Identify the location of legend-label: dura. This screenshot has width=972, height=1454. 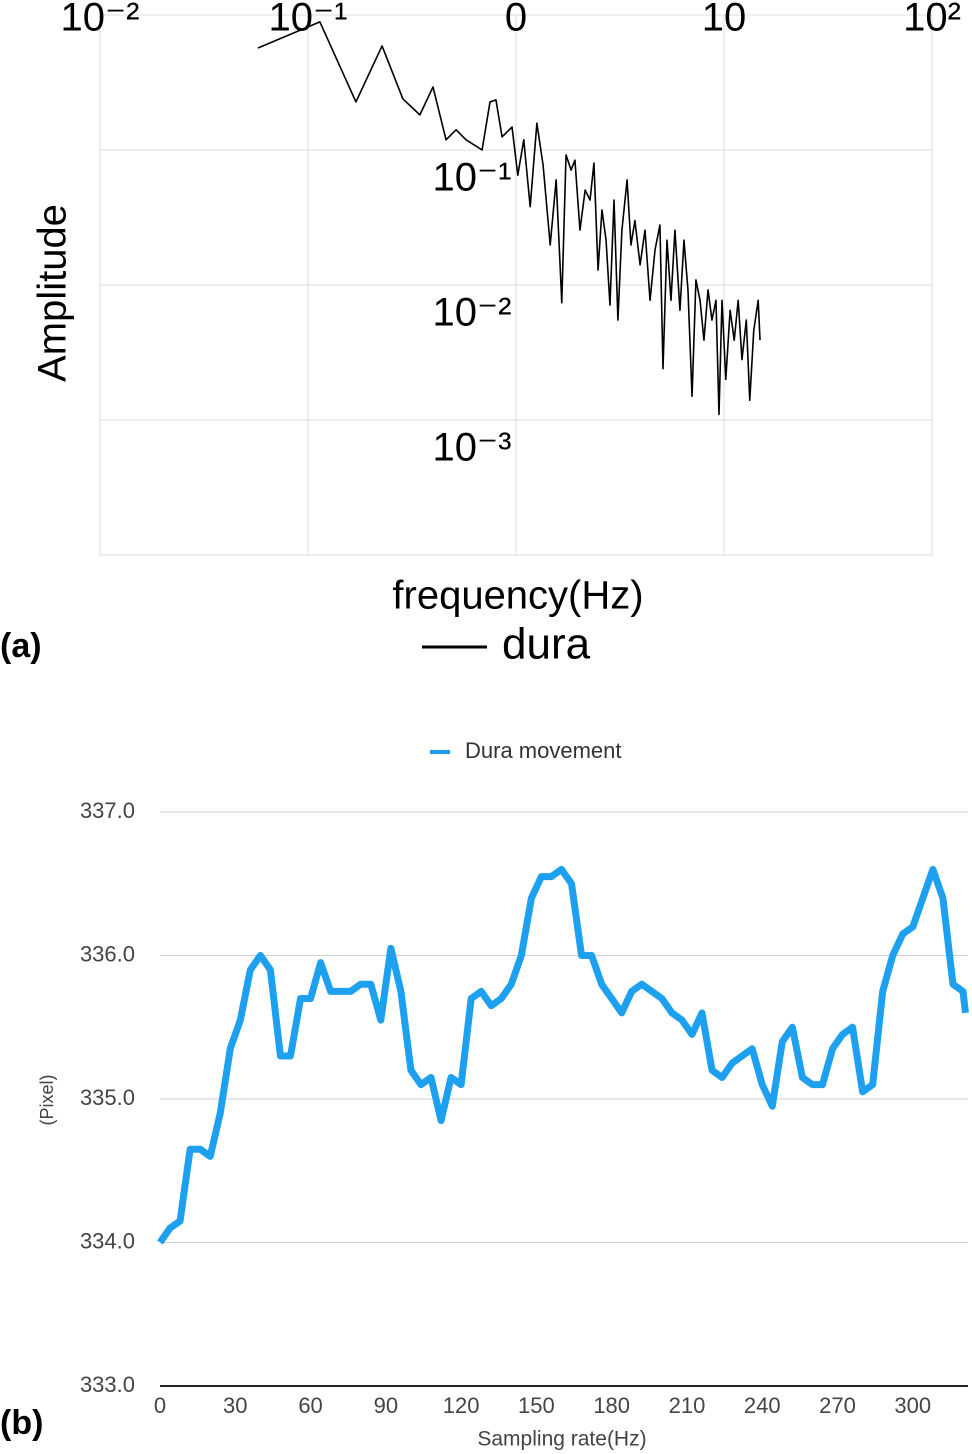
(546, 644).